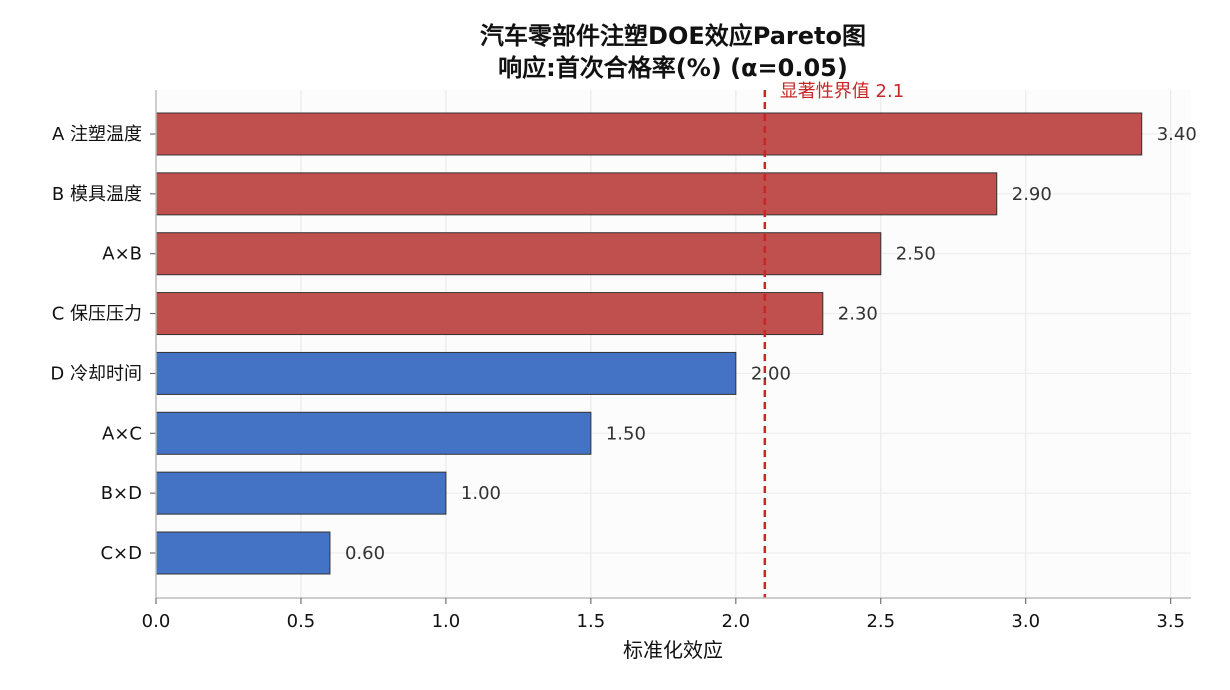 The height and width of the screenshot is (690, 1230). I want to click on value-label: 1.00, so click(481, 493).